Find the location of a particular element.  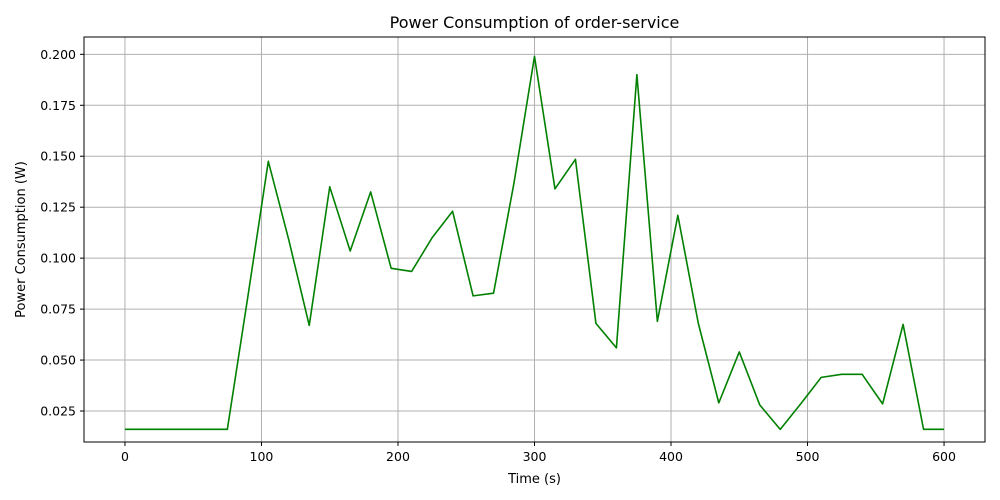

x-axis-label: Time (s) is located at coordinates (534, 479).